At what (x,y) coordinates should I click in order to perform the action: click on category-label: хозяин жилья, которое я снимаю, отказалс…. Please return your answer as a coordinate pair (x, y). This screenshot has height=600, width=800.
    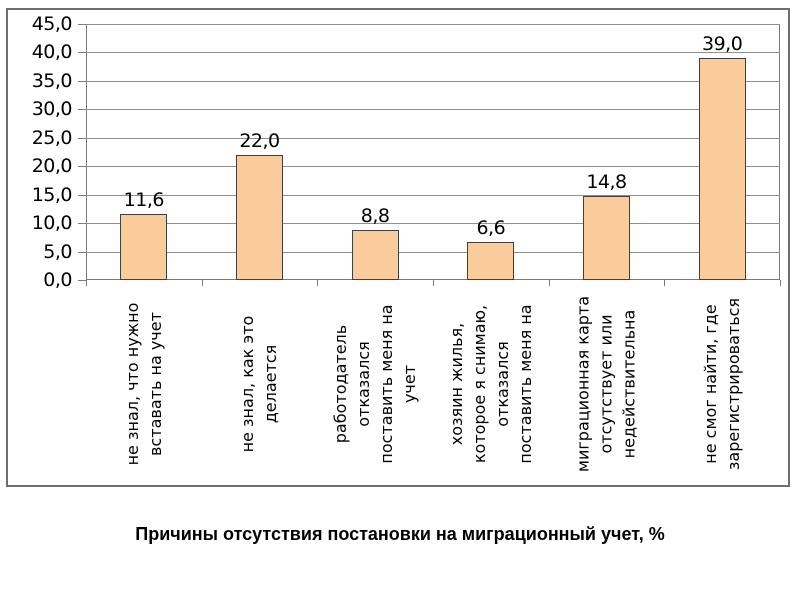
    Looking at the image, I should click on (491, 384).